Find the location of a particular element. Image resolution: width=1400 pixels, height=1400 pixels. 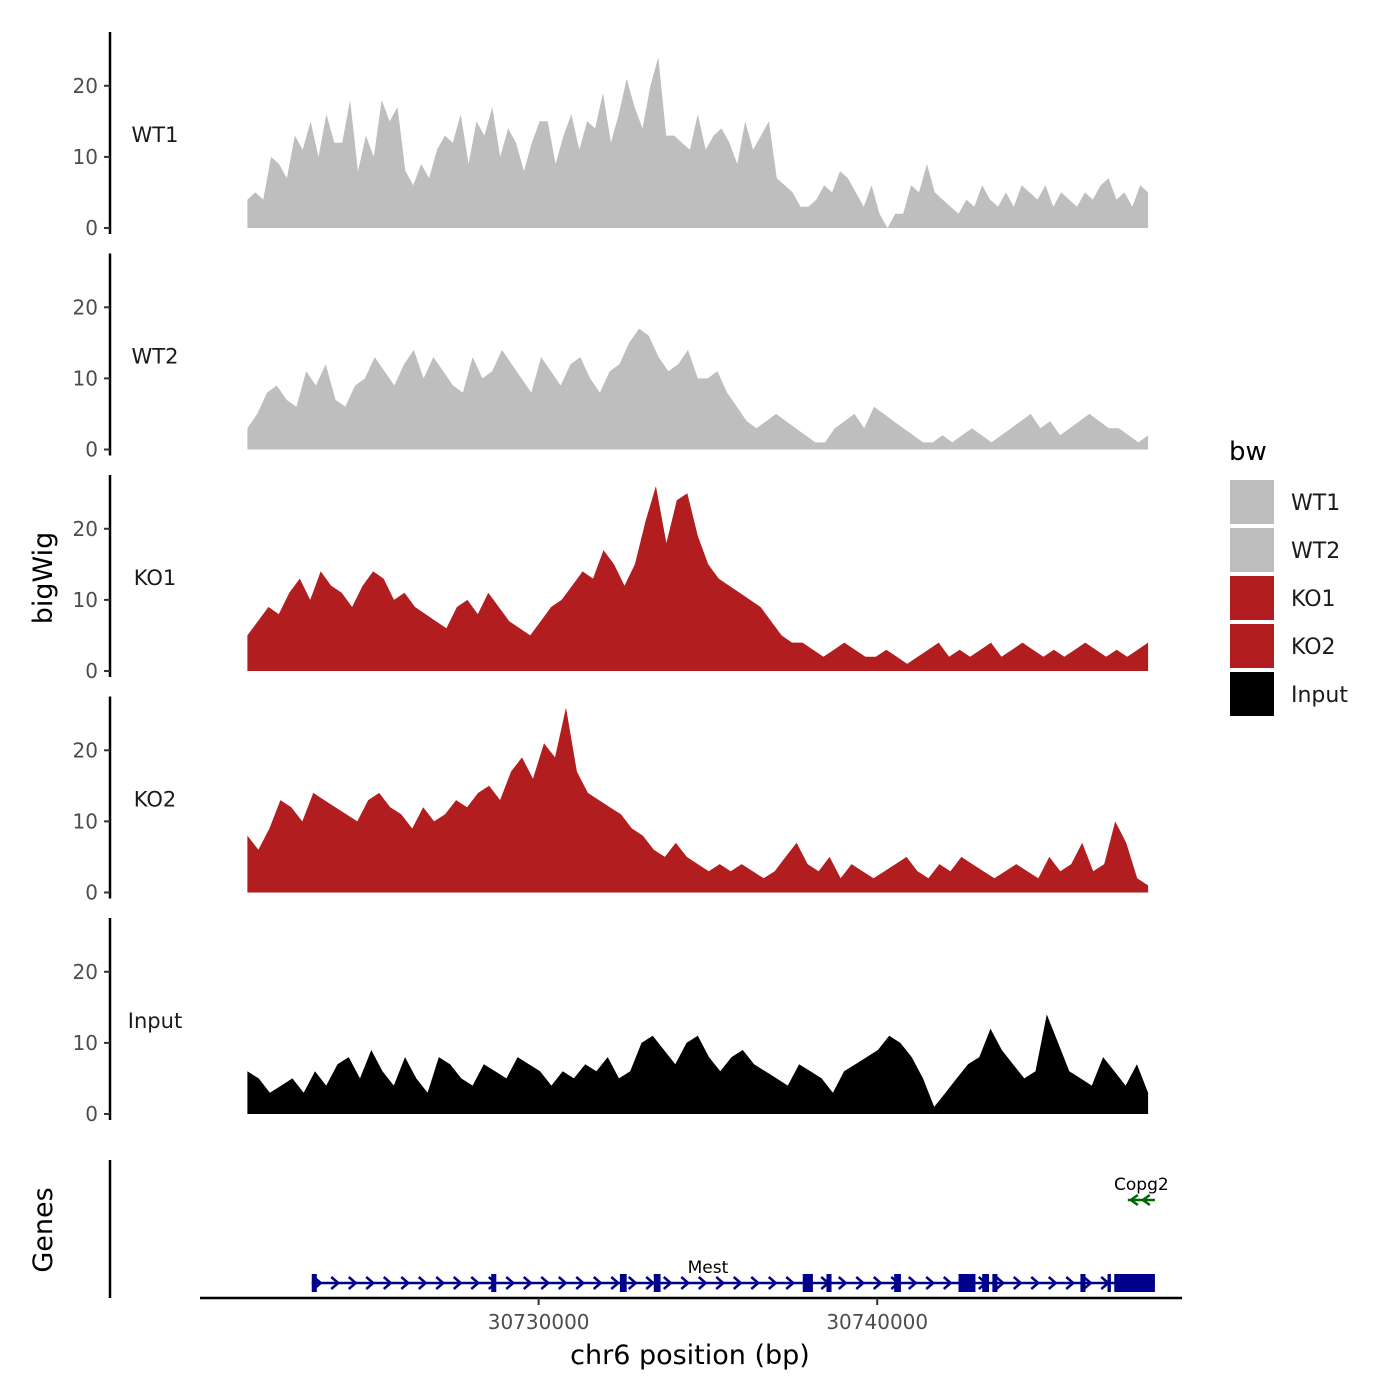

x-axis-title: chr6 position (bp) is located at coordinates (690, 1355).